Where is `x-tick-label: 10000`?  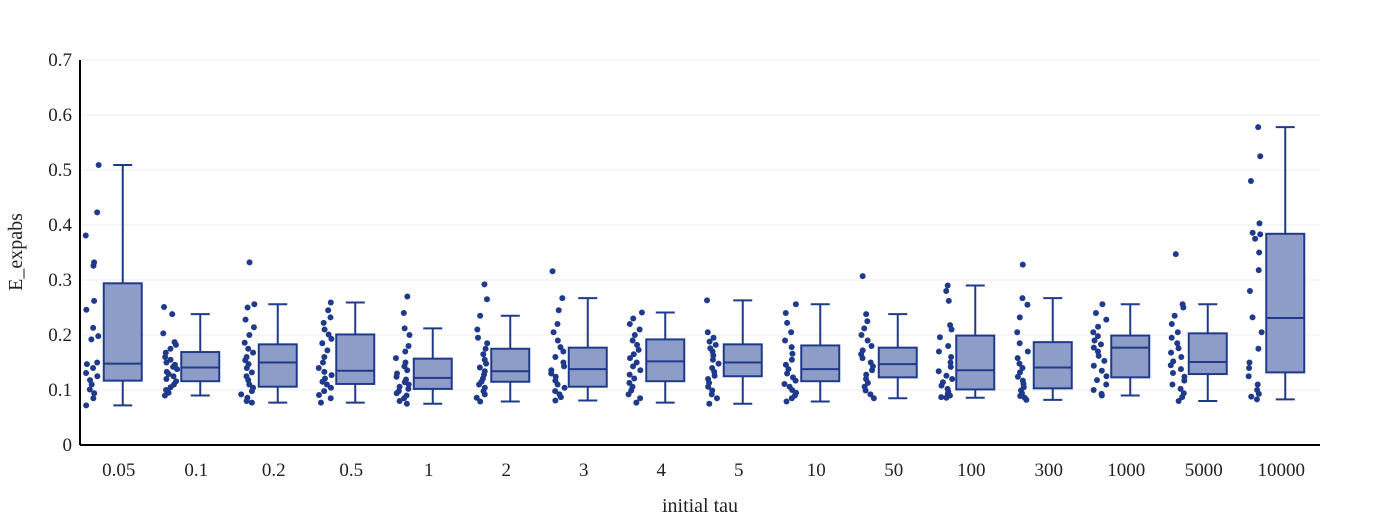 x-tick-label: 10000 is located at coordinates (1282, 470).